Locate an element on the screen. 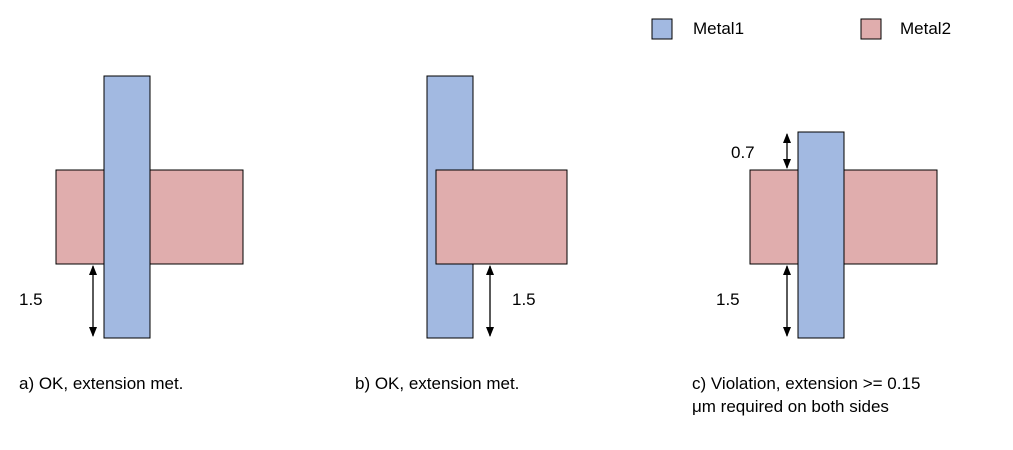 This screenshot has height=450, width=1013. panel-a-metal1 is located at coordinates (127, 207).